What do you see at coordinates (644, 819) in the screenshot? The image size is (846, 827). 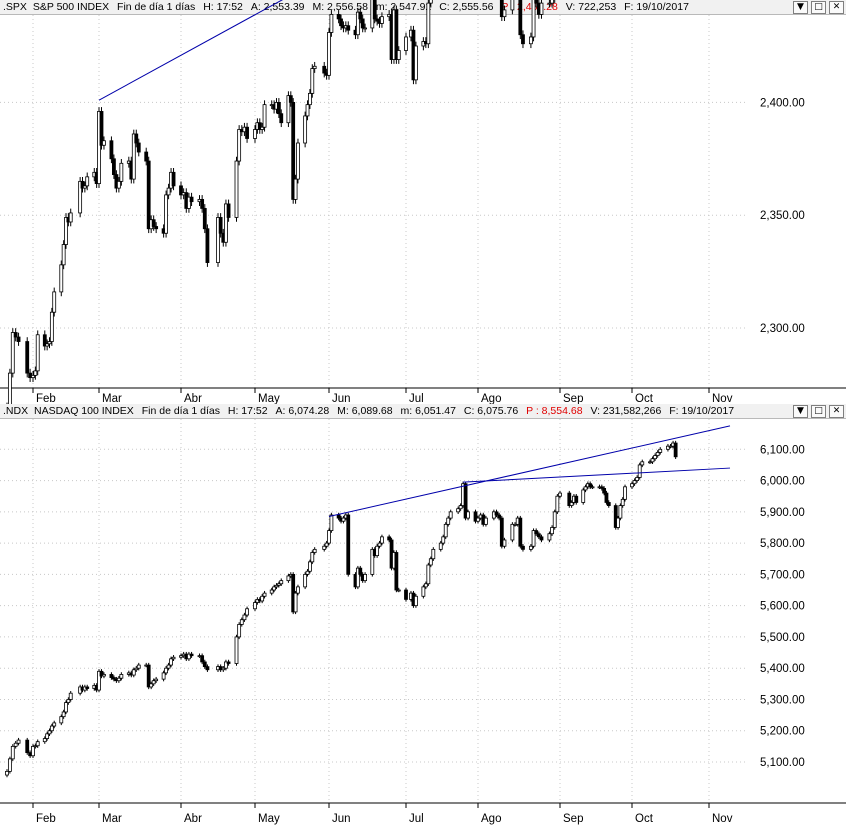 I see `ndx-x-tick-label-oct: Oct` at bounding box center [644, 819].